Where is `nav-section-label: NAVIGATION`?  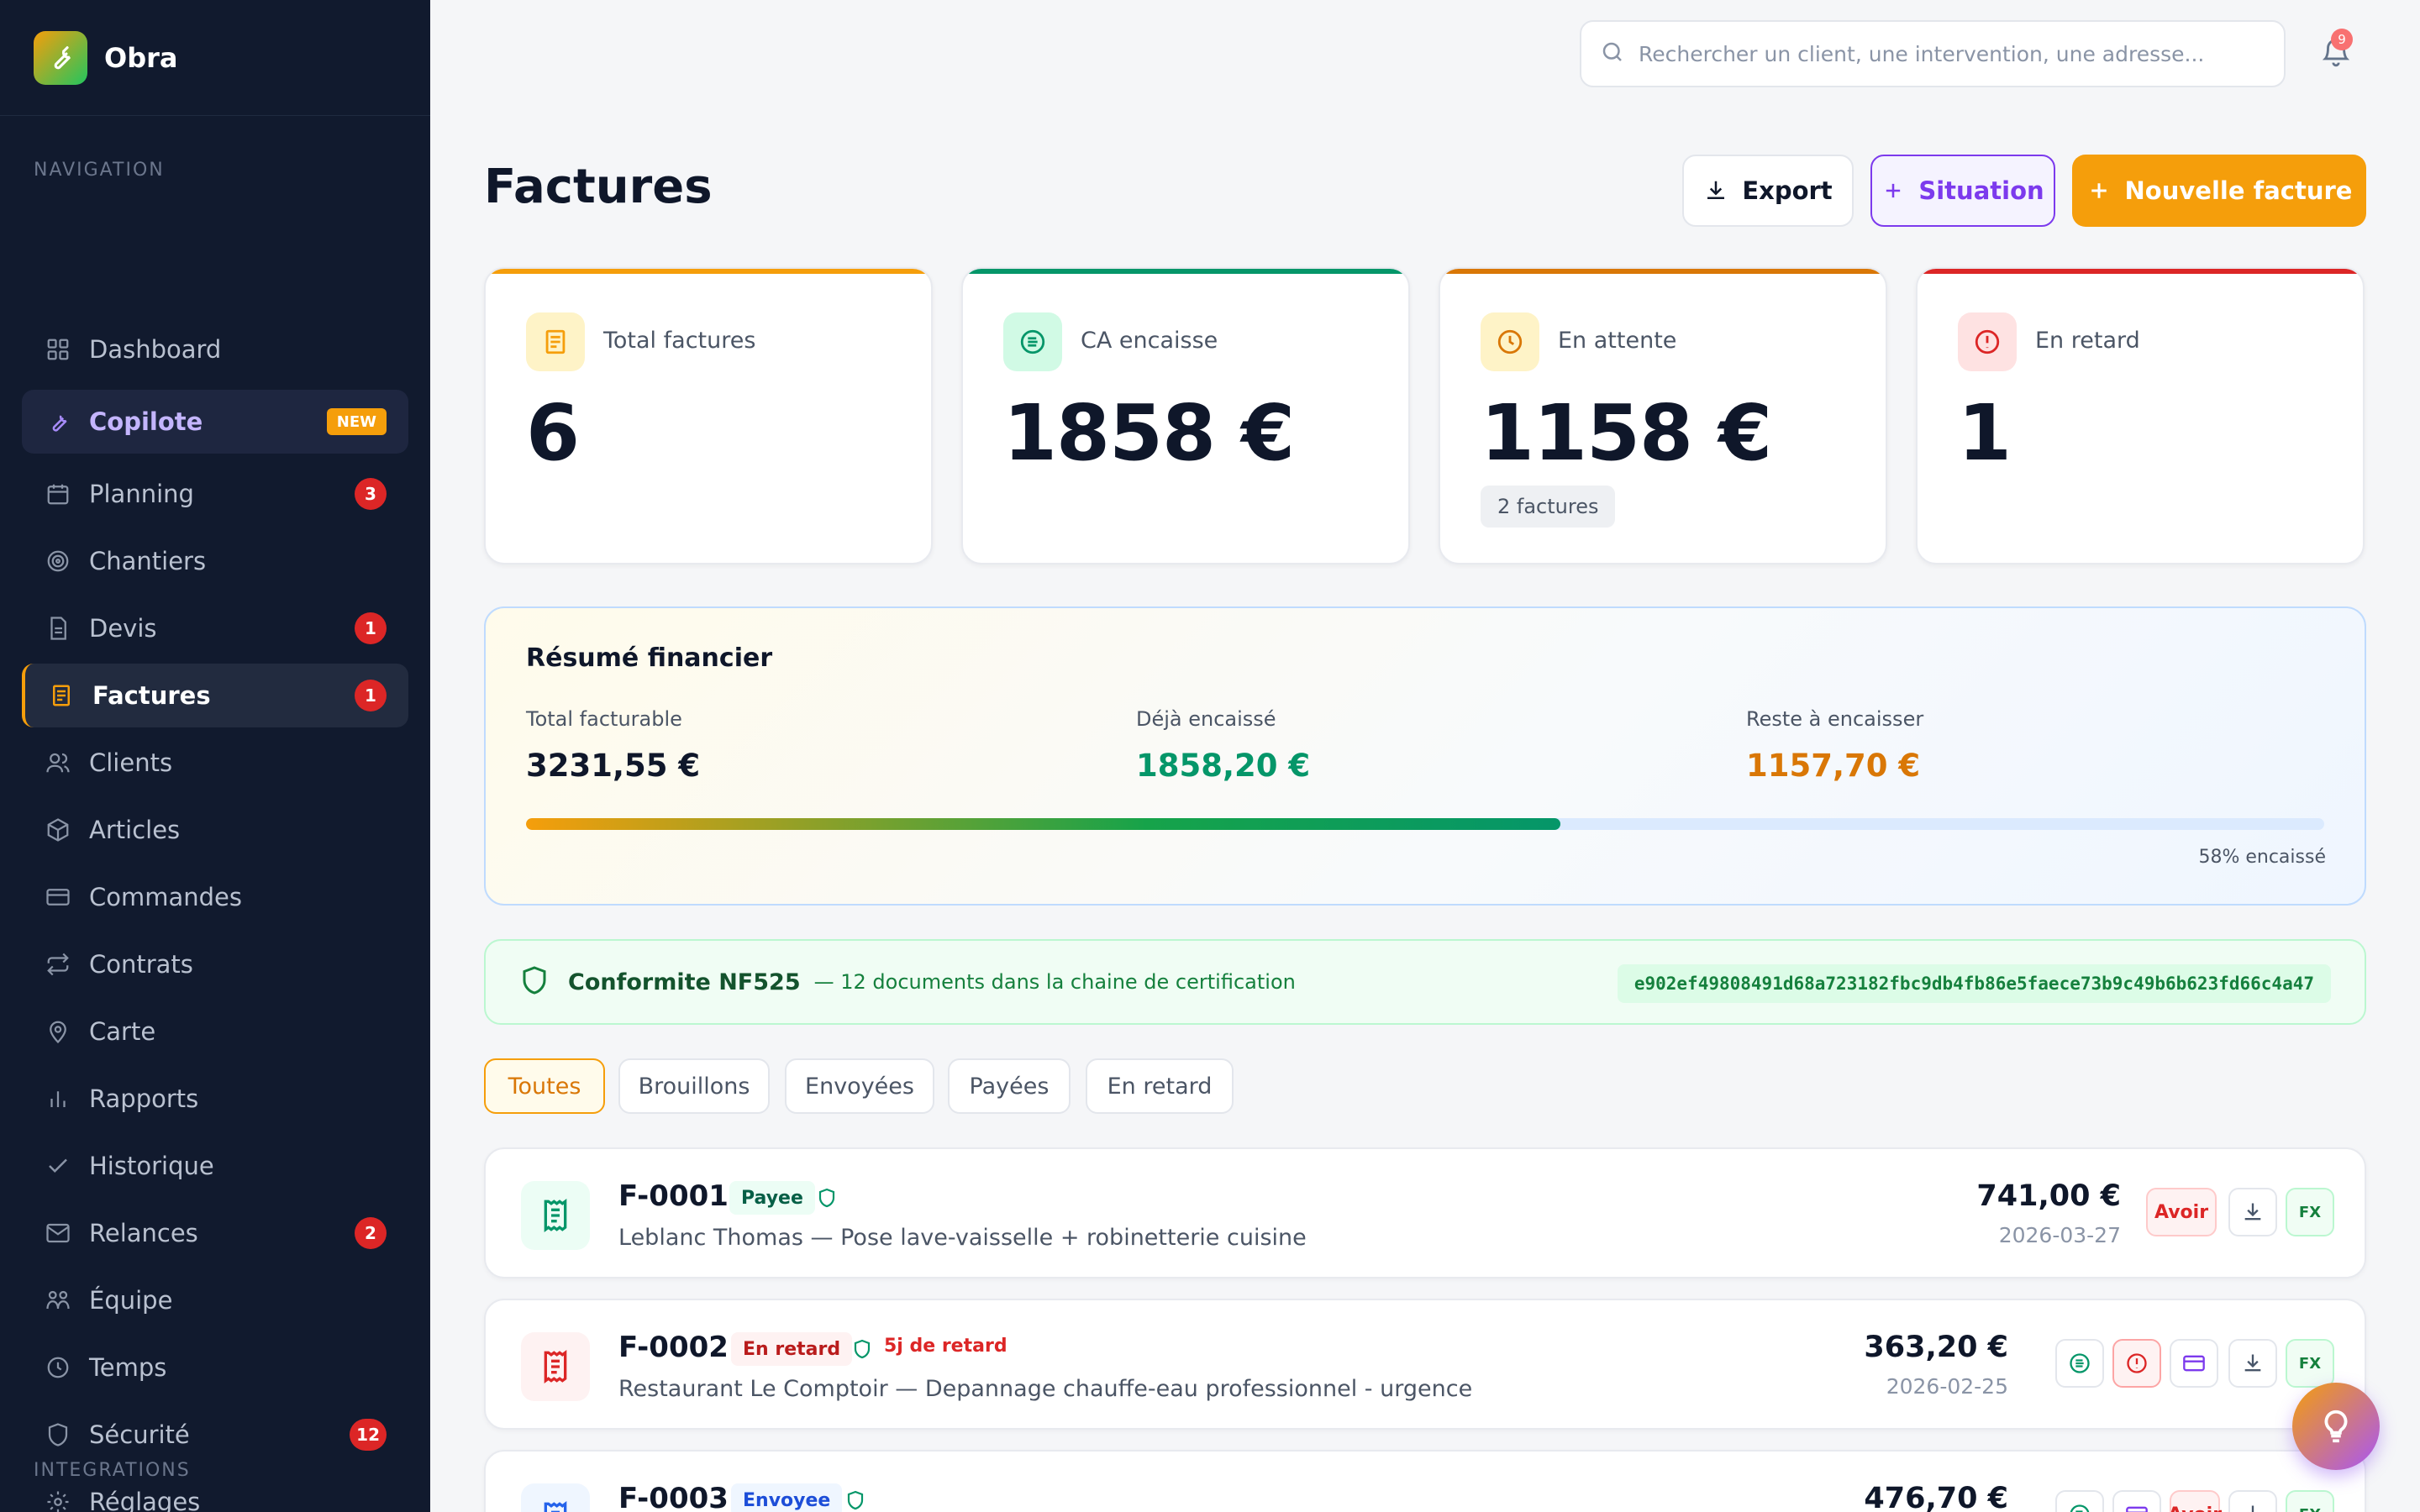
nav-section-label: NAVIGATION is located at coordinates (99, 170).